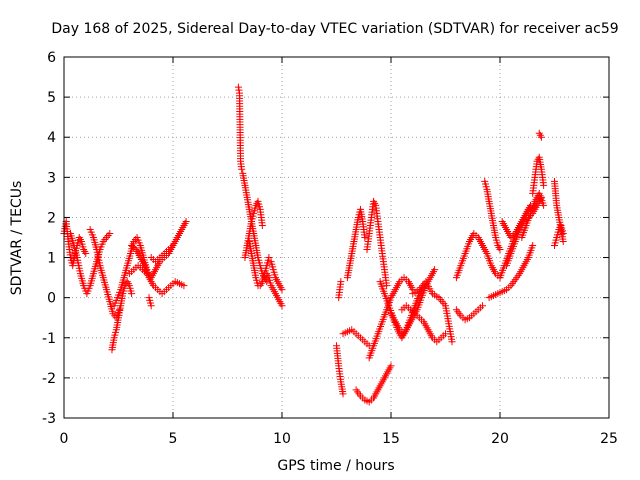 Image resolution: width=640 pixels, height=480 pixels. What do you see at coordinates (515, 223) in the screenshot?
I see `series-arc33` at bounding box center [515, 223].